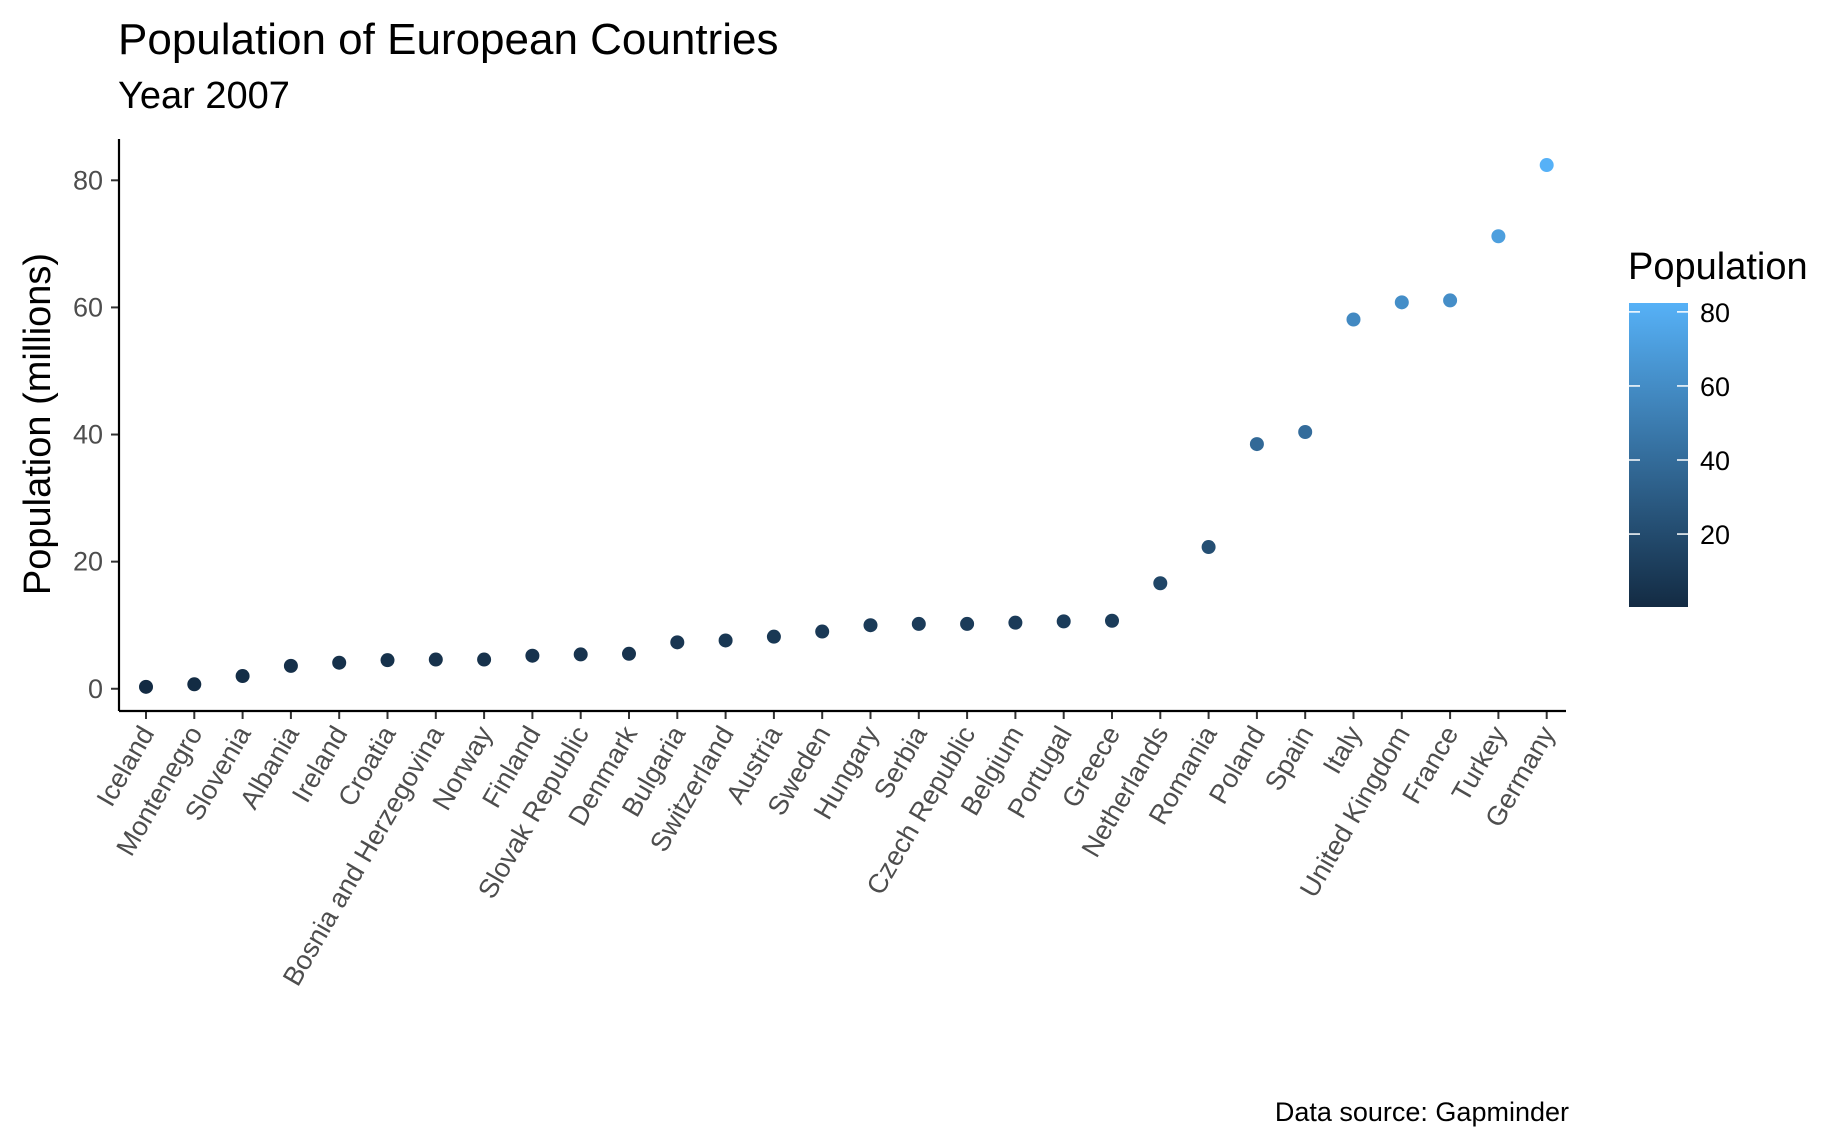  Describe the element at coordinates (95, 689) in the screenshot. I see `y-tick-label: 0` at that location.